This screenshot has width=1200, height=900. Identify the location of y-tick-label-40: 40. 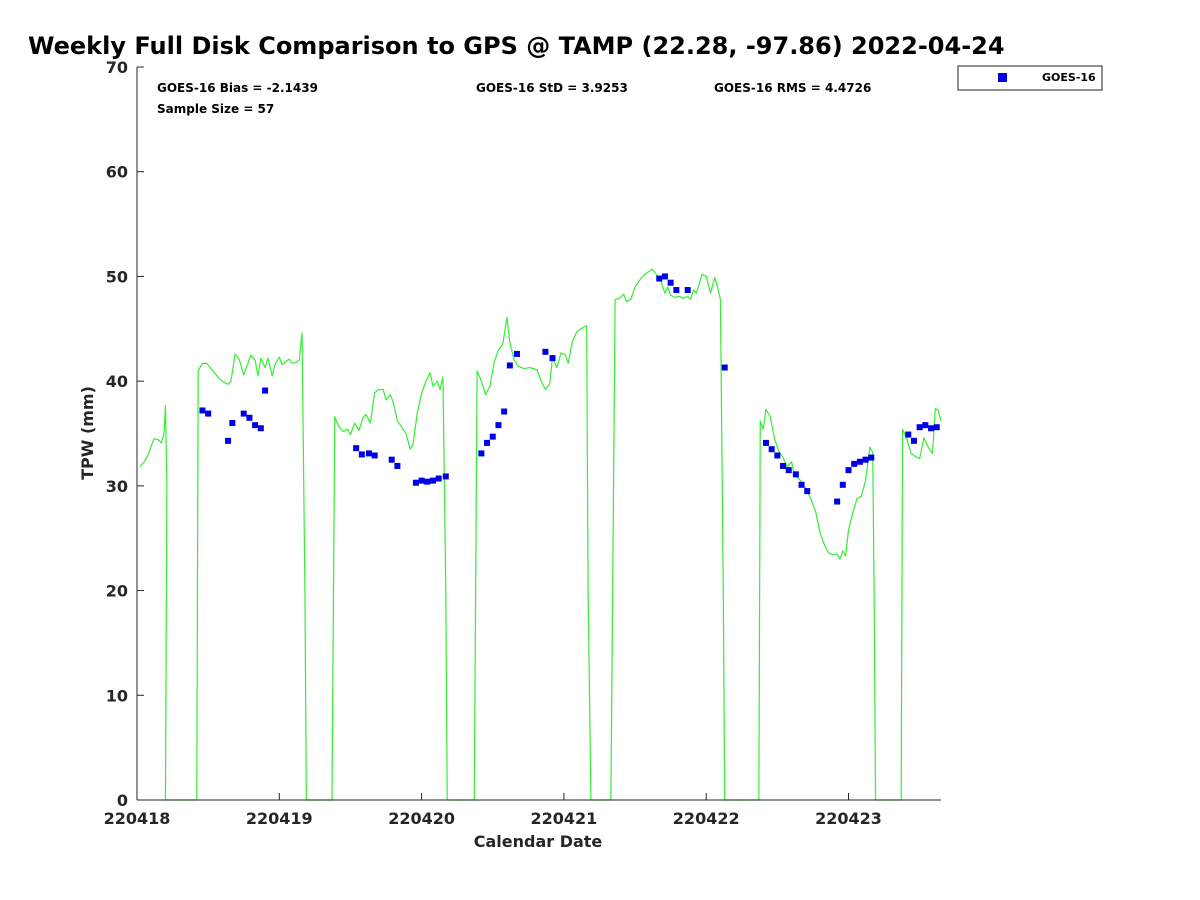
(117, 381).